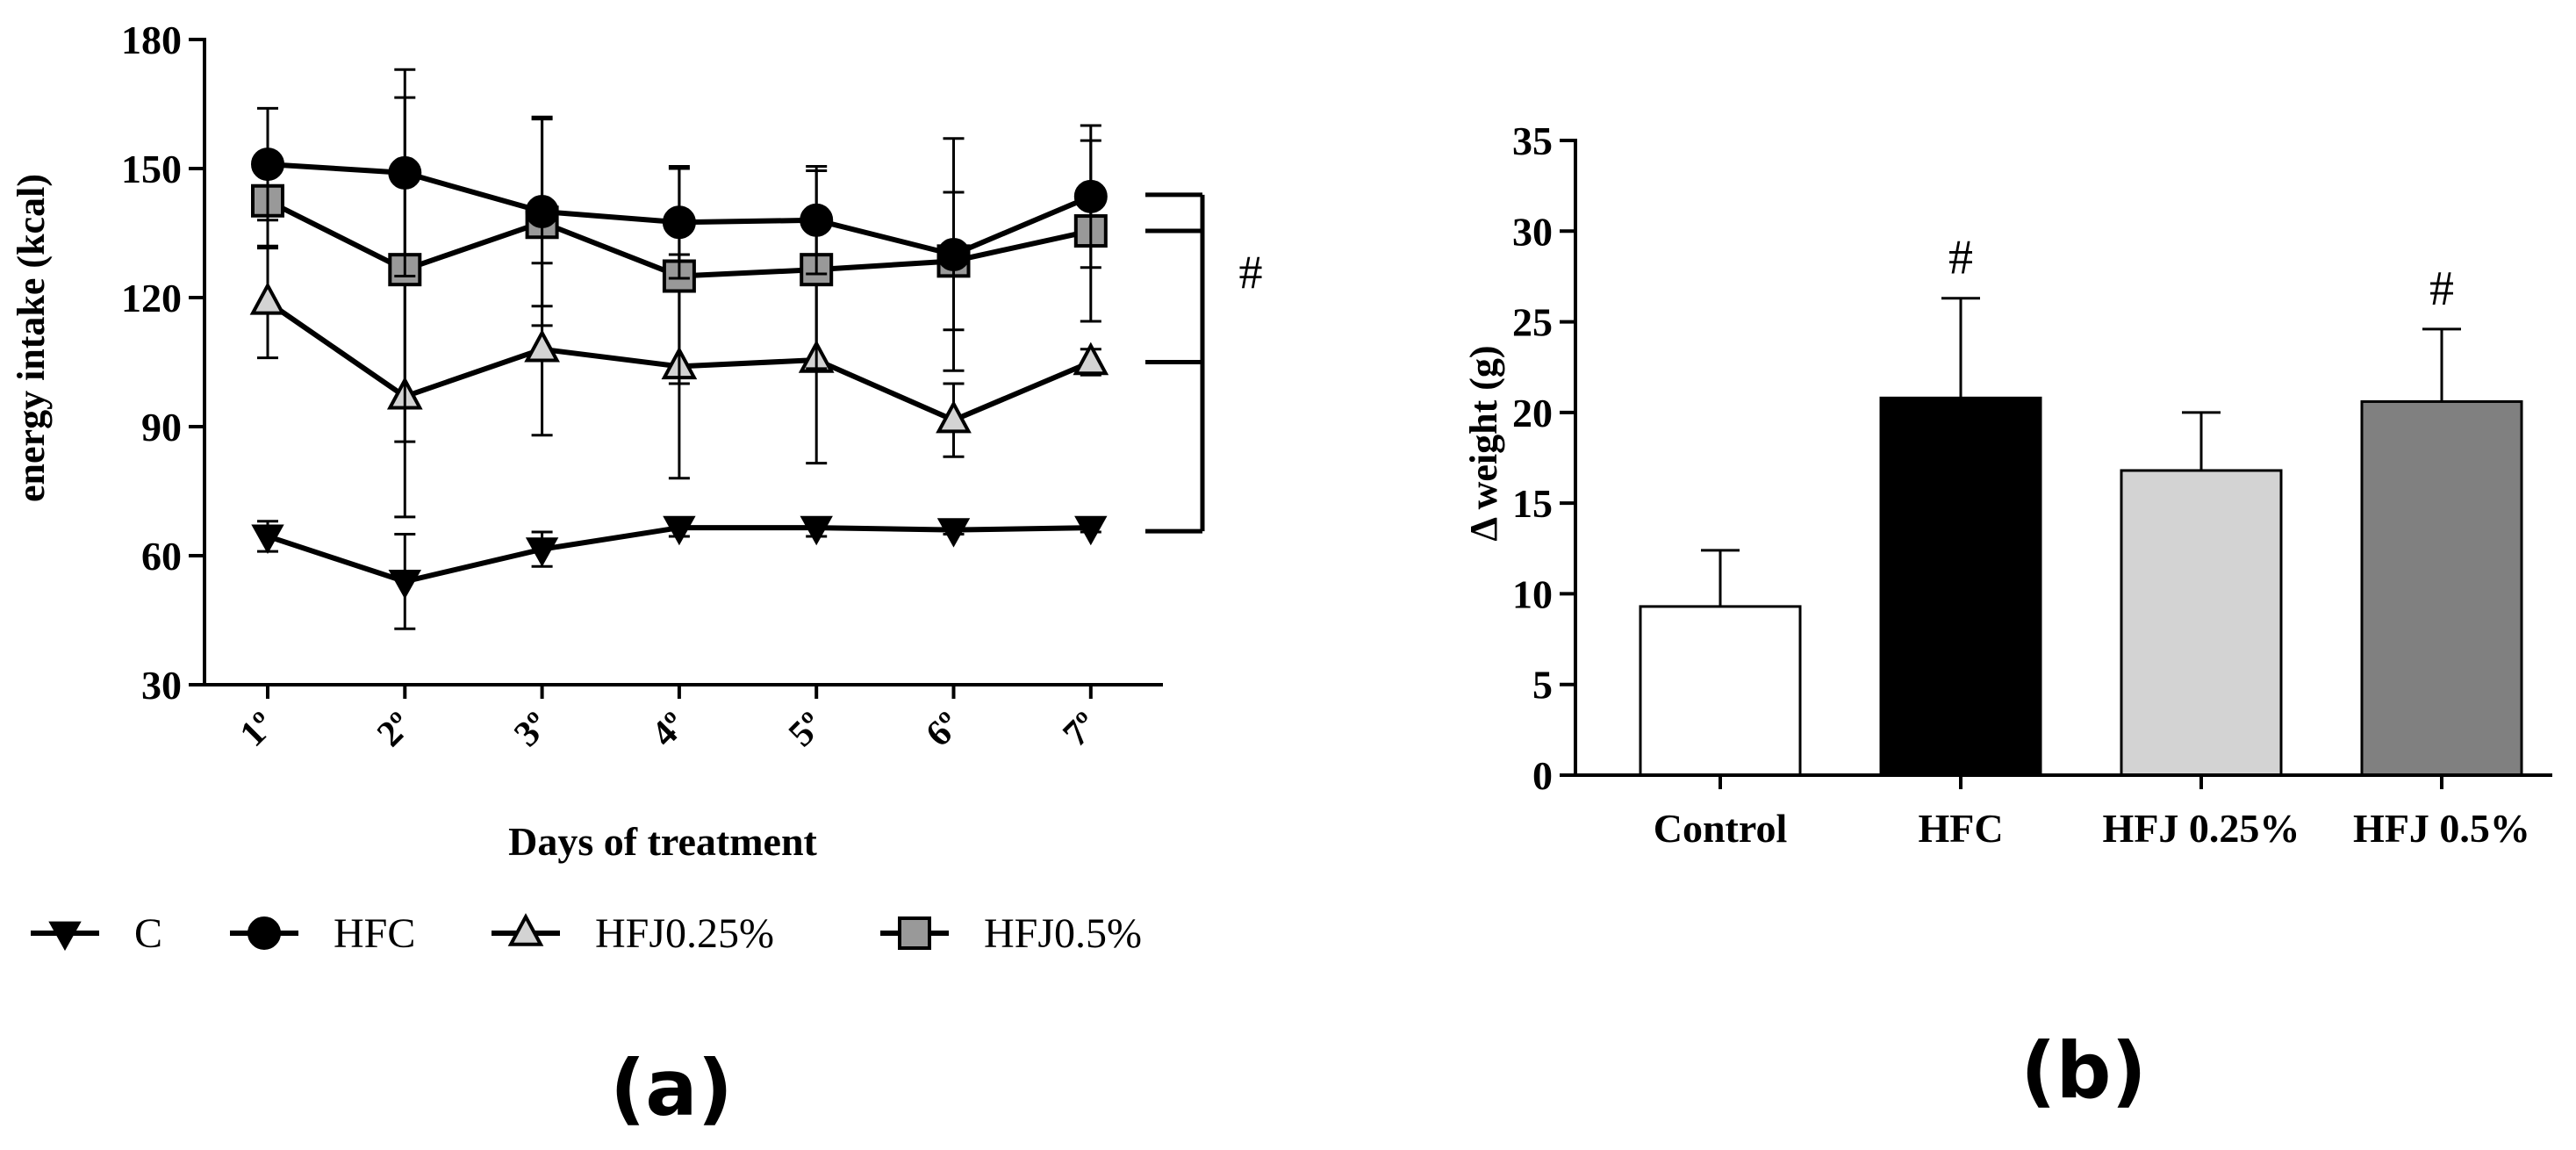 The image size is (2576, 1150). I want to click on b-y-tick-label: 5, so click(1542, 685).